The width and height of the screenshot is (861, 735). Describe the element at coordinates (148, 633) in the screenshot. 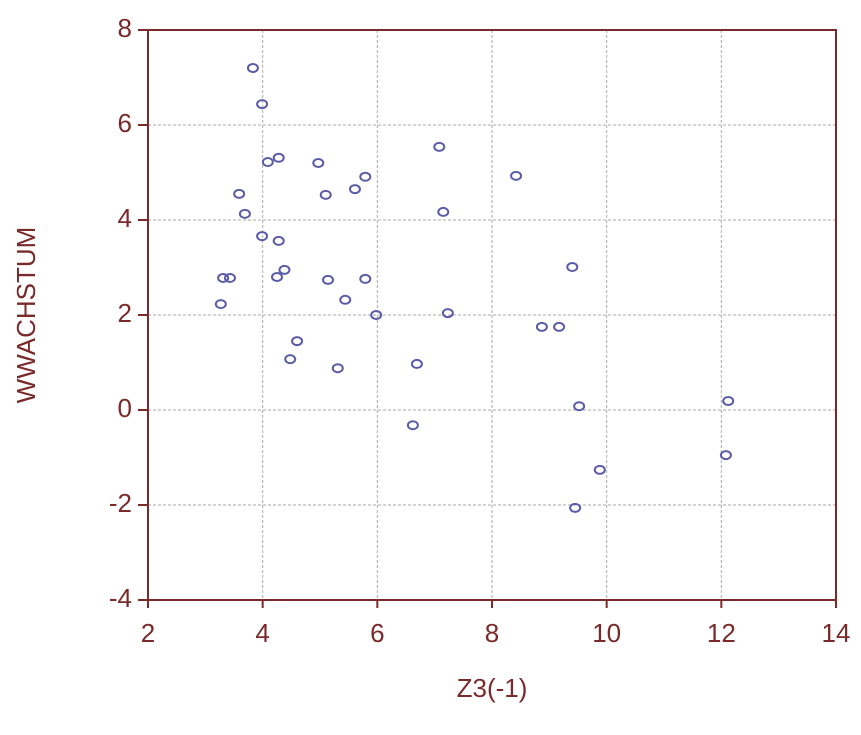

I see `x-tick-label: 2` at that location.